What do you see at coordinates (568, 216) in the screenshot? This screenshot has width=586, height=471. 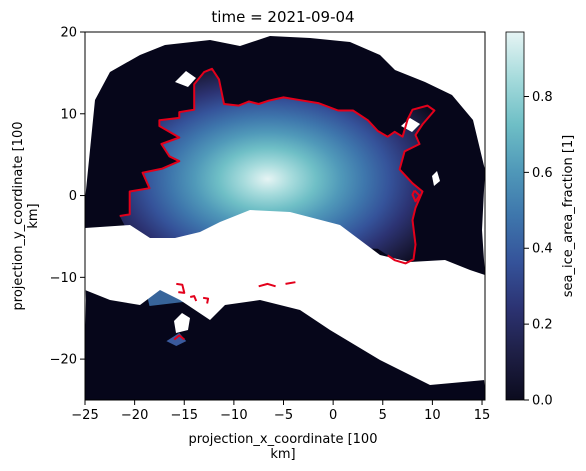 I see `colorbar-label: sea_ice_area_fraction [1]` at bounding box center [568, 216].